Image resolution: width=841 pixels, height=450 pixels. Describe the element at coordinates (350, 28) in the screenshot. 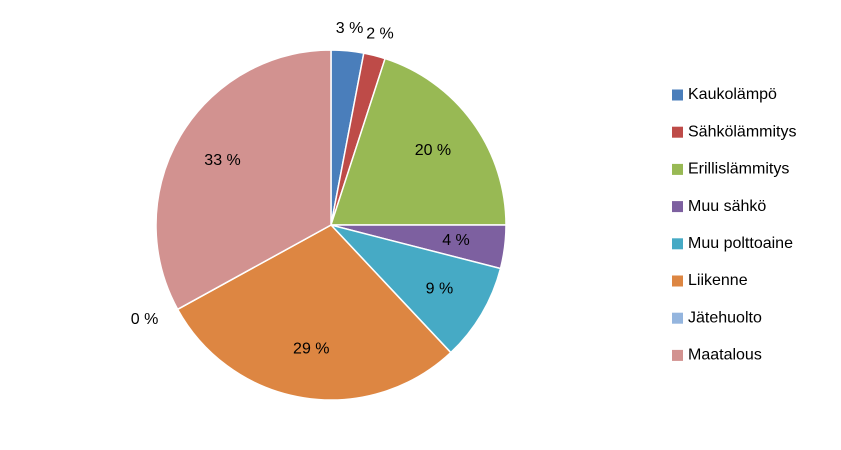

I see `data-label: 3 %` at that location.